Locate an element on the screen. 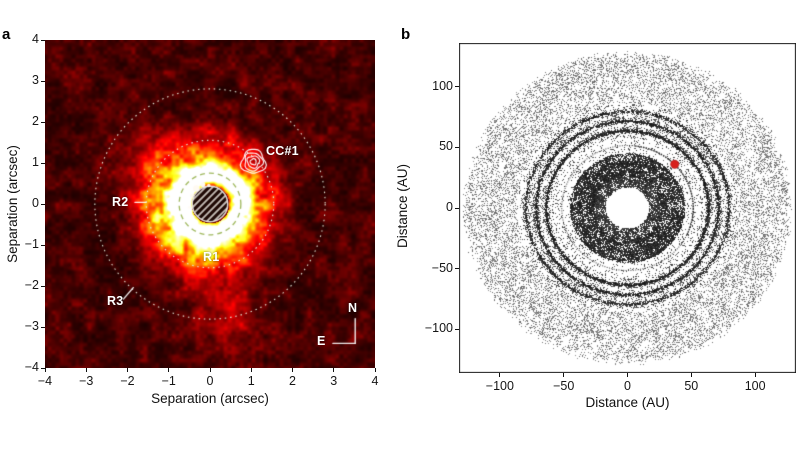 The image size is (800, 450). companion-cc1-label: CC#1 is located at coordinates (282, 151).